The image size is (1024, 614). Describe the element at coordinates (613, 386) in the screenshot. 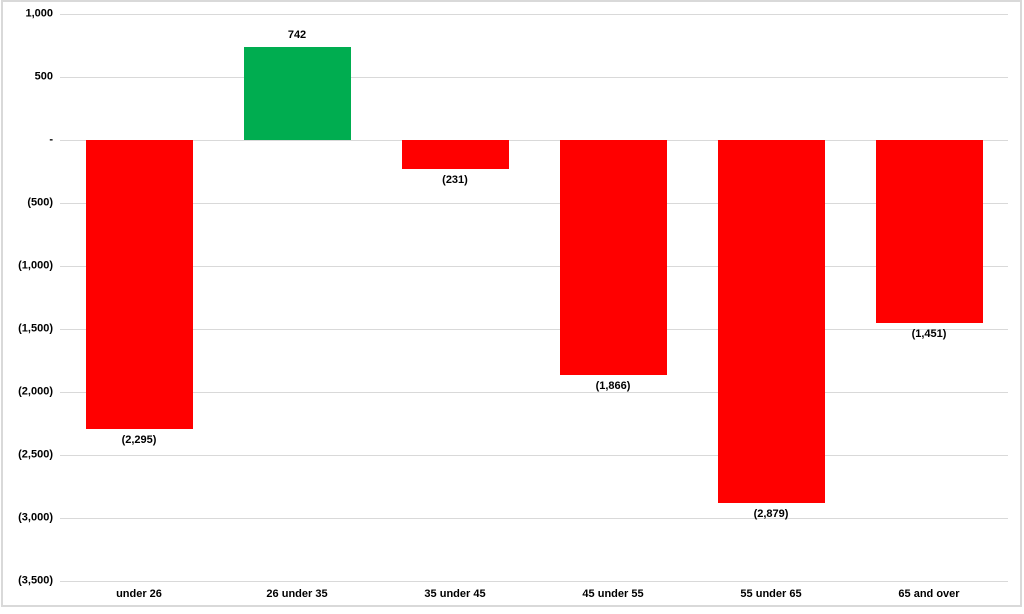

I see `bar-value-label: (1,866)` at that location.